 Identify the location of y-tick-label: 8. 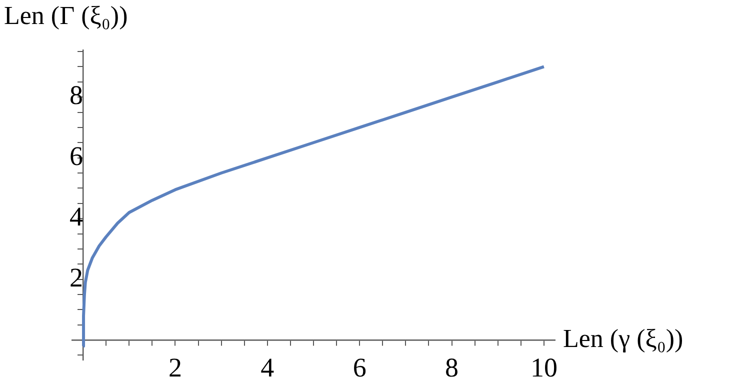
(77, 95).